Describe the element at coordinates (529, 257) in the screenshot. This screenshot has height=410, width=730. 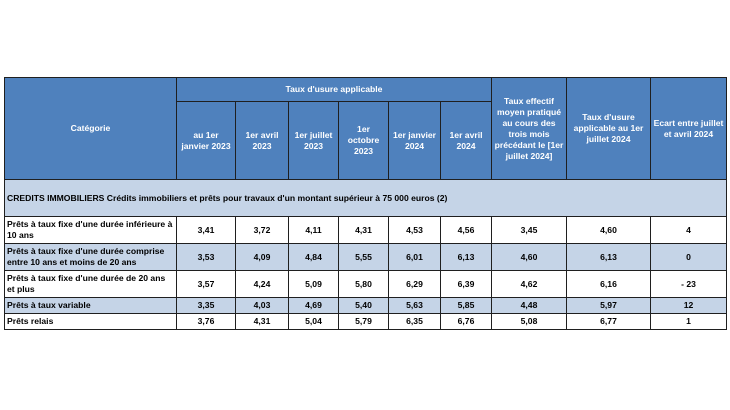
I see `taux-effectif-cell: 4,60` at that location.